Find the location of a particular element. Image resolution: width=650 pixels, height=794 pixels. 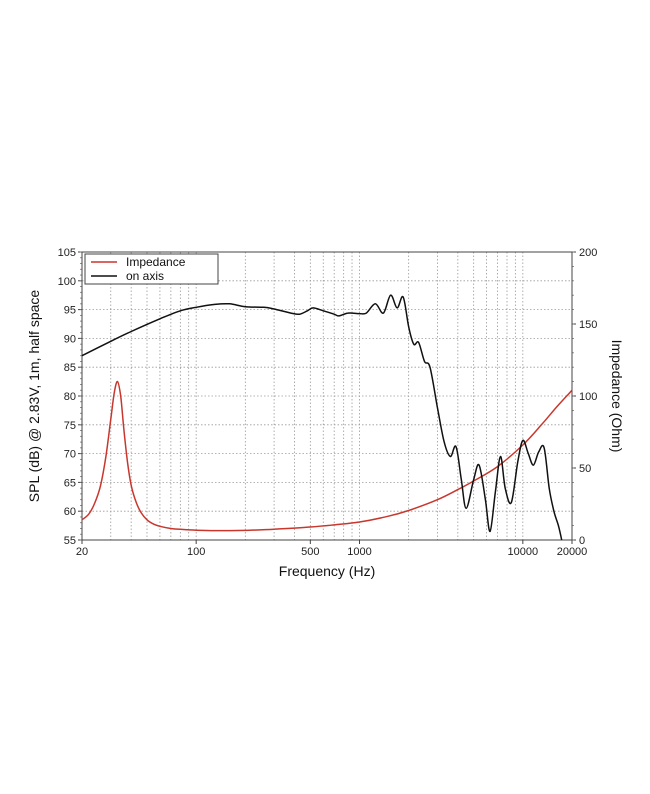

y-tick-label: 55 is located at coordinates (70, 541).